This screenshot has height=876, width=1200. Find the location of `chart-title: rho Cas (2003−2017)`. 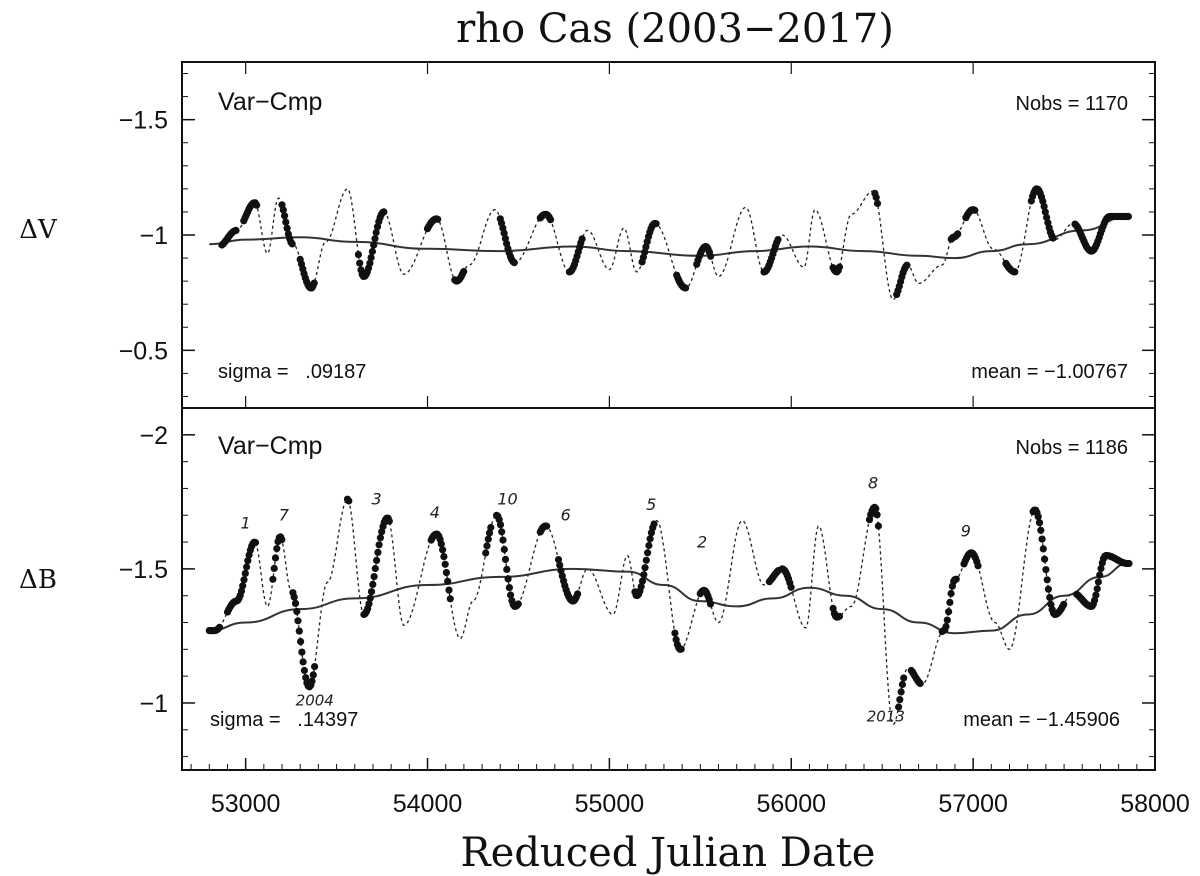

chart-title: rho Cas (2003−2017) is located at coordinates (675, 29).